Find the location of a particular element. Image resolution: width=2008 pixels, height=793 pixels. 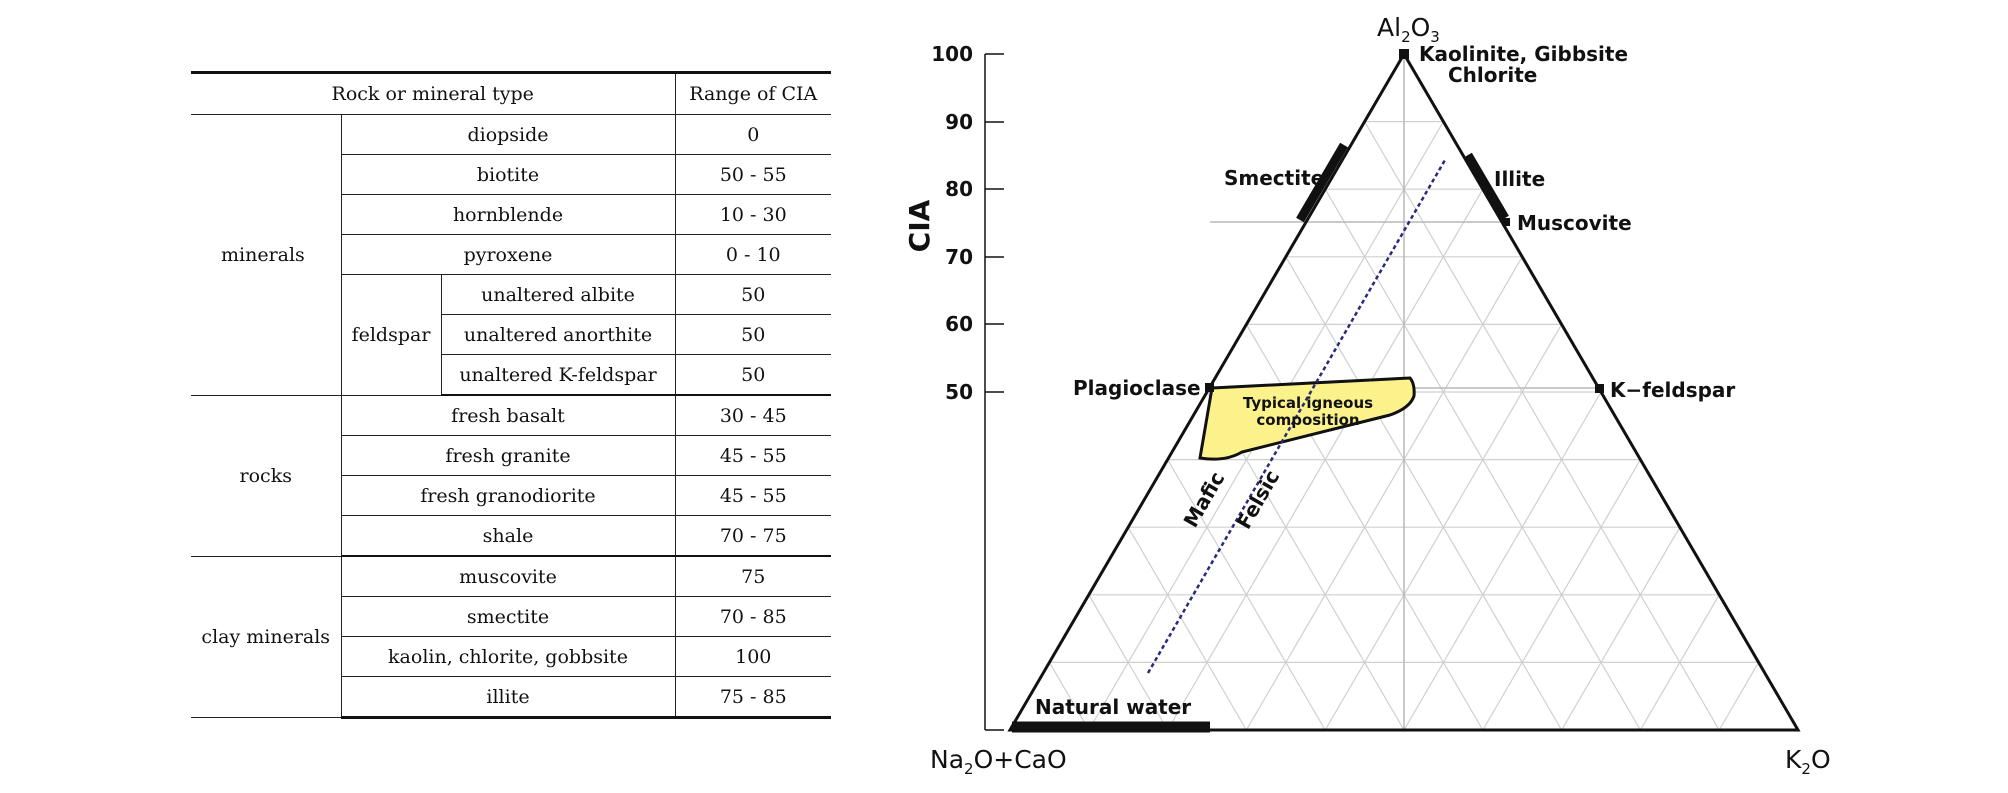

muscovite-label: Muscovite is located at coordinates (1574, 223).